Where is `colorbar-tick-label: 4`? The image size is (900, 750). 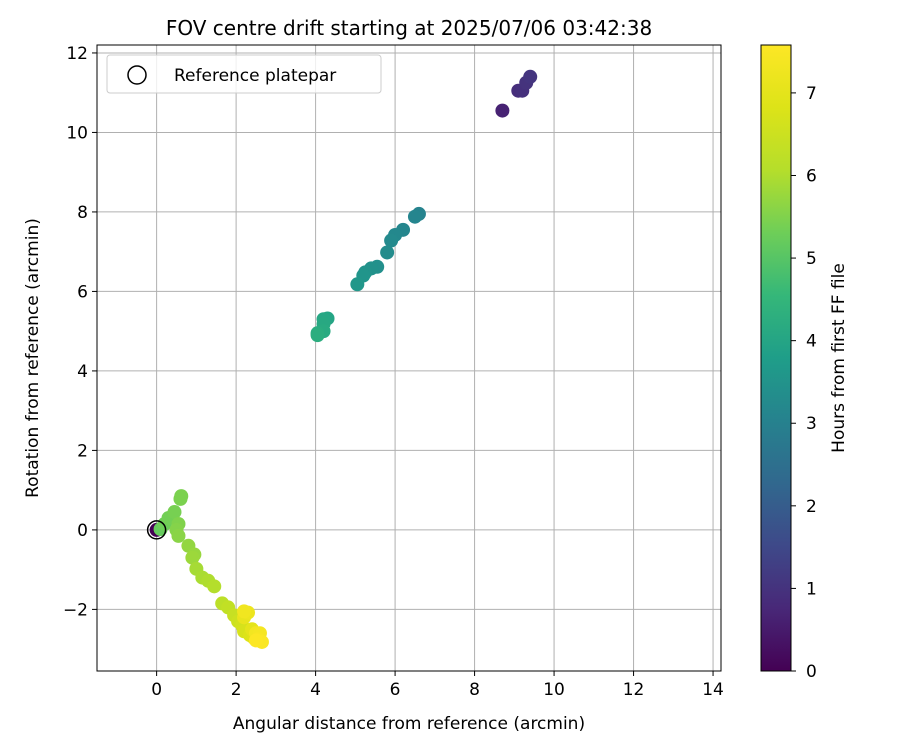 colorbar-tick-label: 4 is located at coordinates (811, 342).